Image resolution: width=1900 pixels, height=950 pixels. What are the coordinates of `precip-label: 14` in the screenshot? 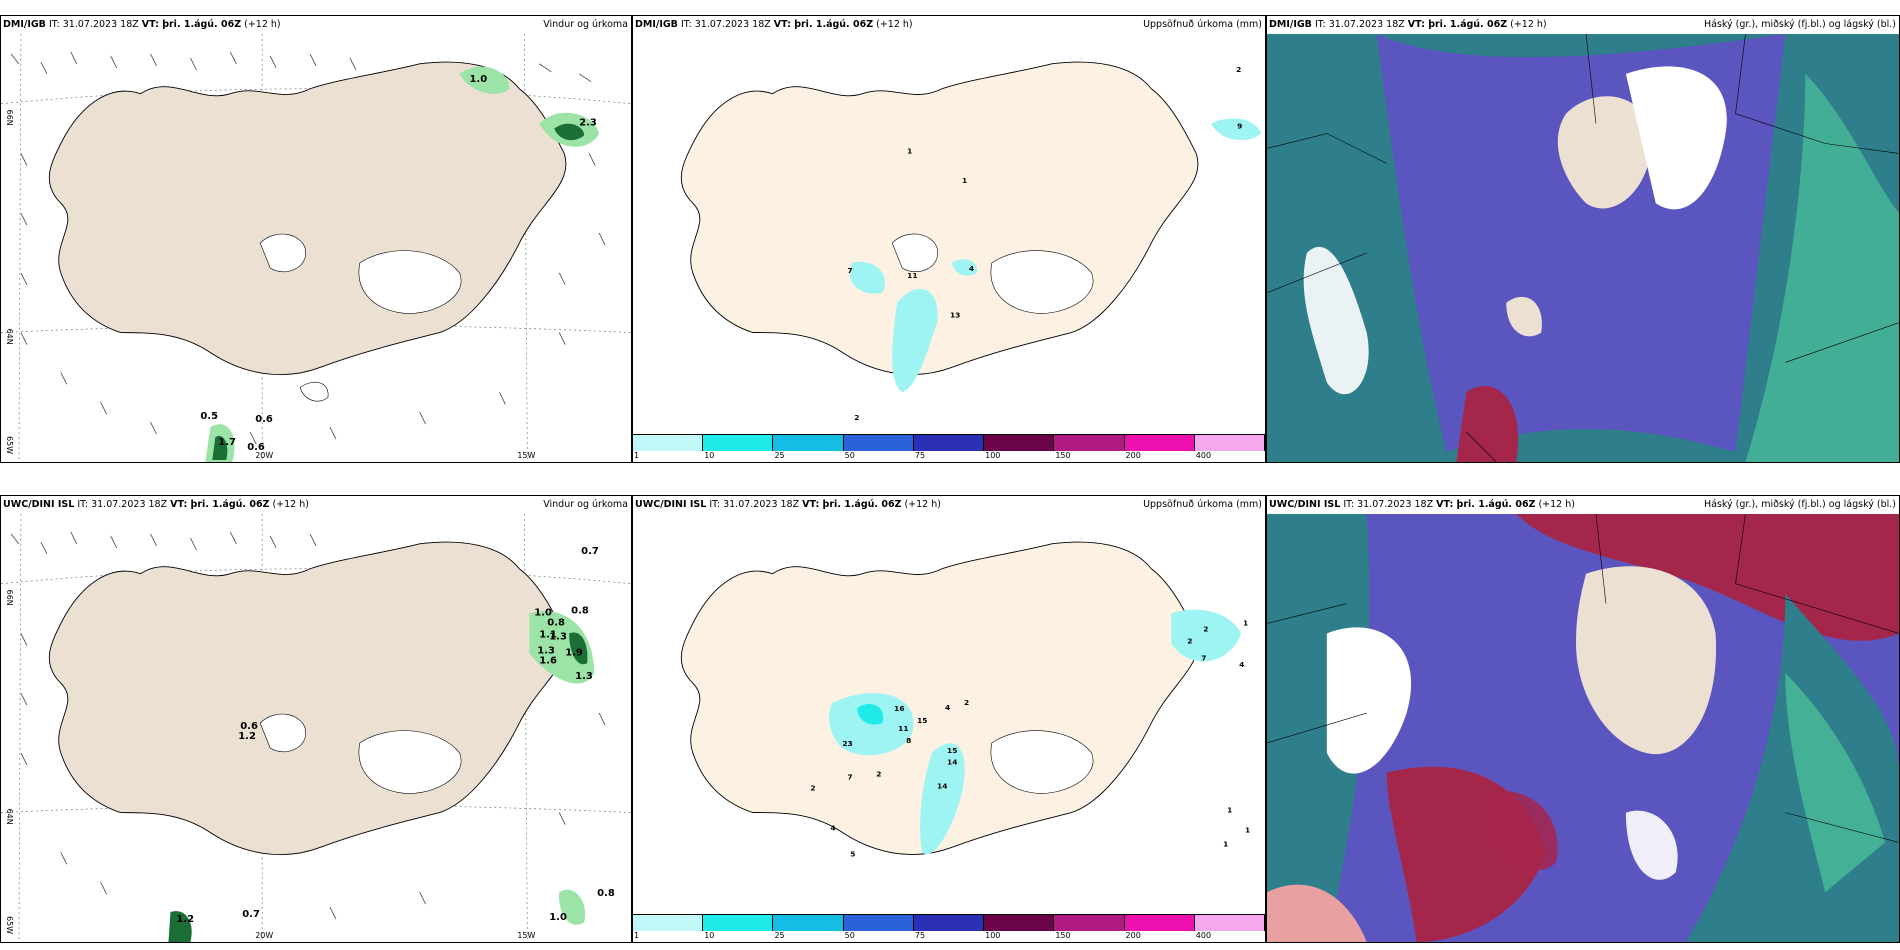 It's located at (952, 762).